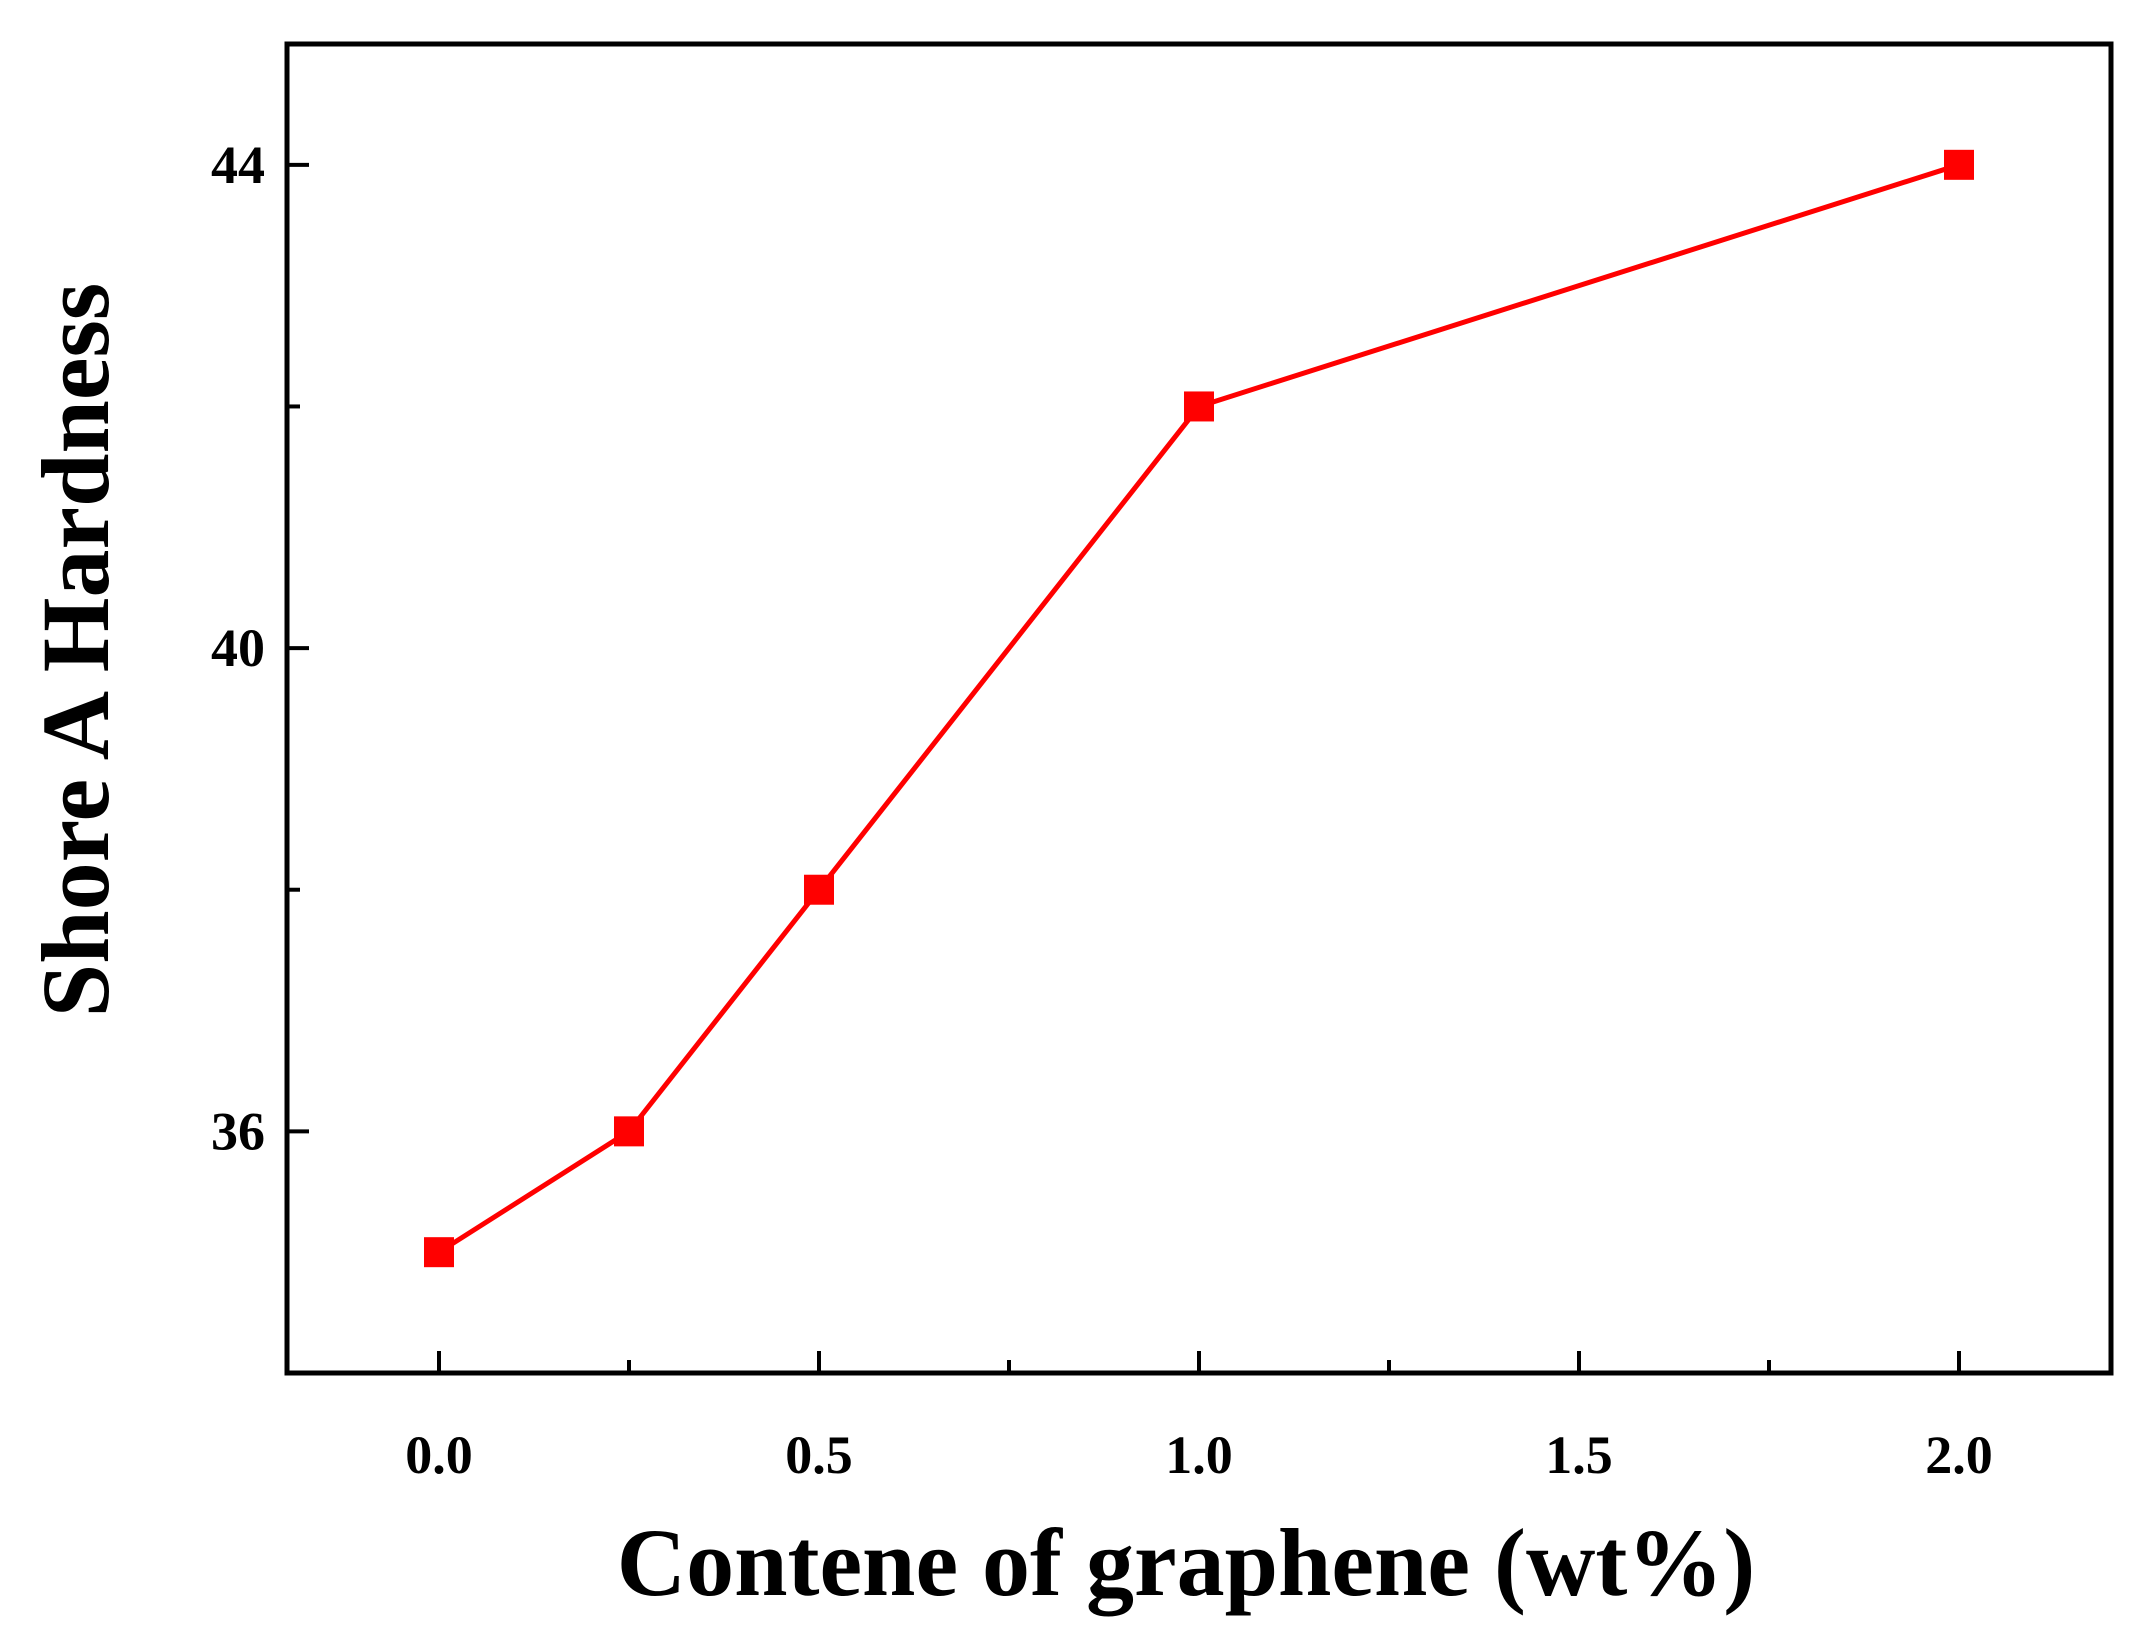  Describe the element at coordinates (439, 1455) in the screenshot. I see `x-tick-label: 0.0` at that location.